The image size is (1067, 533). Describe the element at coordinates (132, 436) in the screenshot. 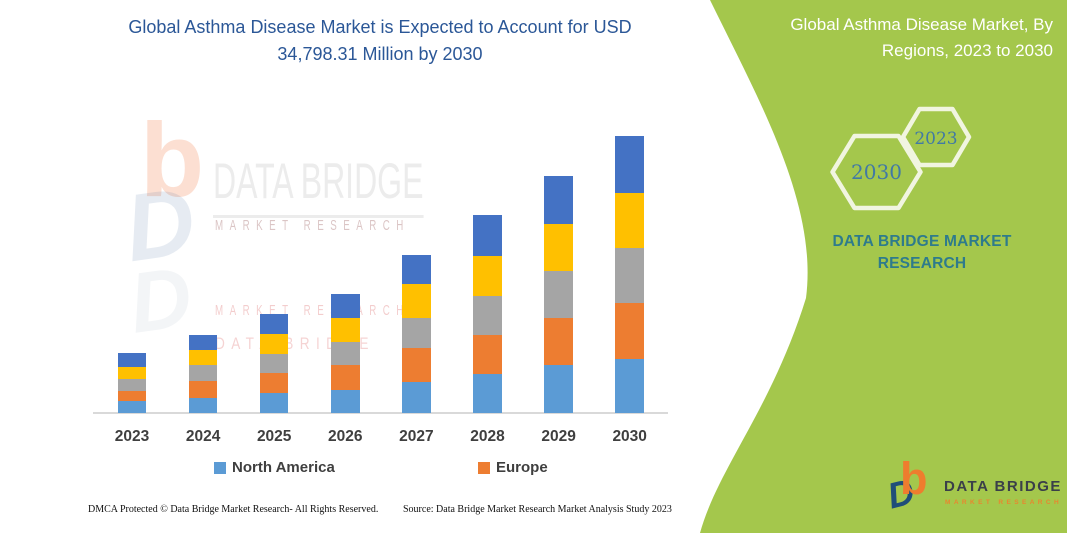

I see `x-axis-label: 2023` at that location.